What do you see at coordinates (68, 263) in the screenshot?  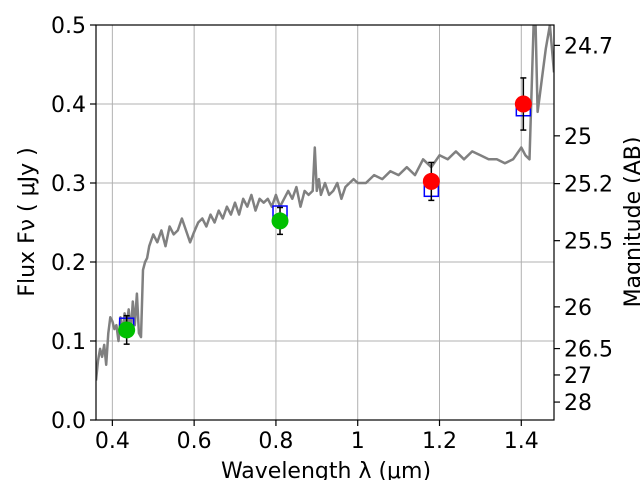 I see `y-tick-label: 0.2` at bounding box center [68, 263].